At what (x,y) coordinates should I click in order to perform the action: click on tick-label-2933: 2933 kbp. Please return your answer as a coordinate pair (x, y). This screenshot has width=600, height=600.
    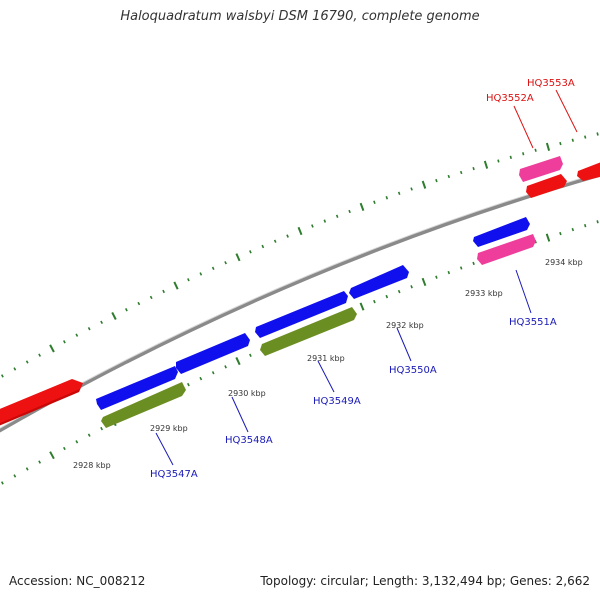
    Looking at the image, I should click on (484, 293).